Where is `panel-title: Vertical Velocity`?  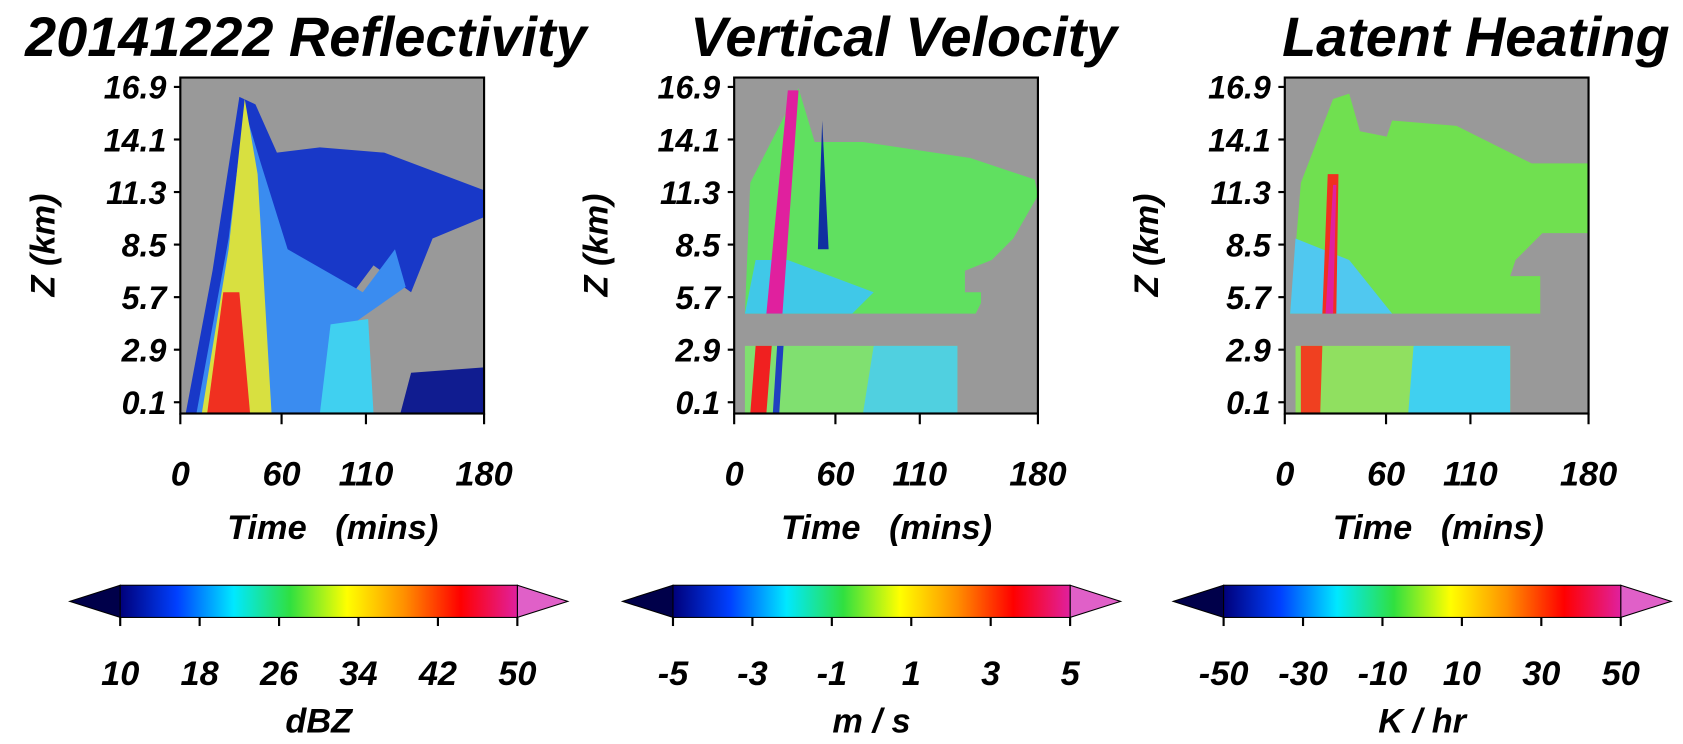
panel-title: Vertical Velocity is located at coordinates (905, 36).